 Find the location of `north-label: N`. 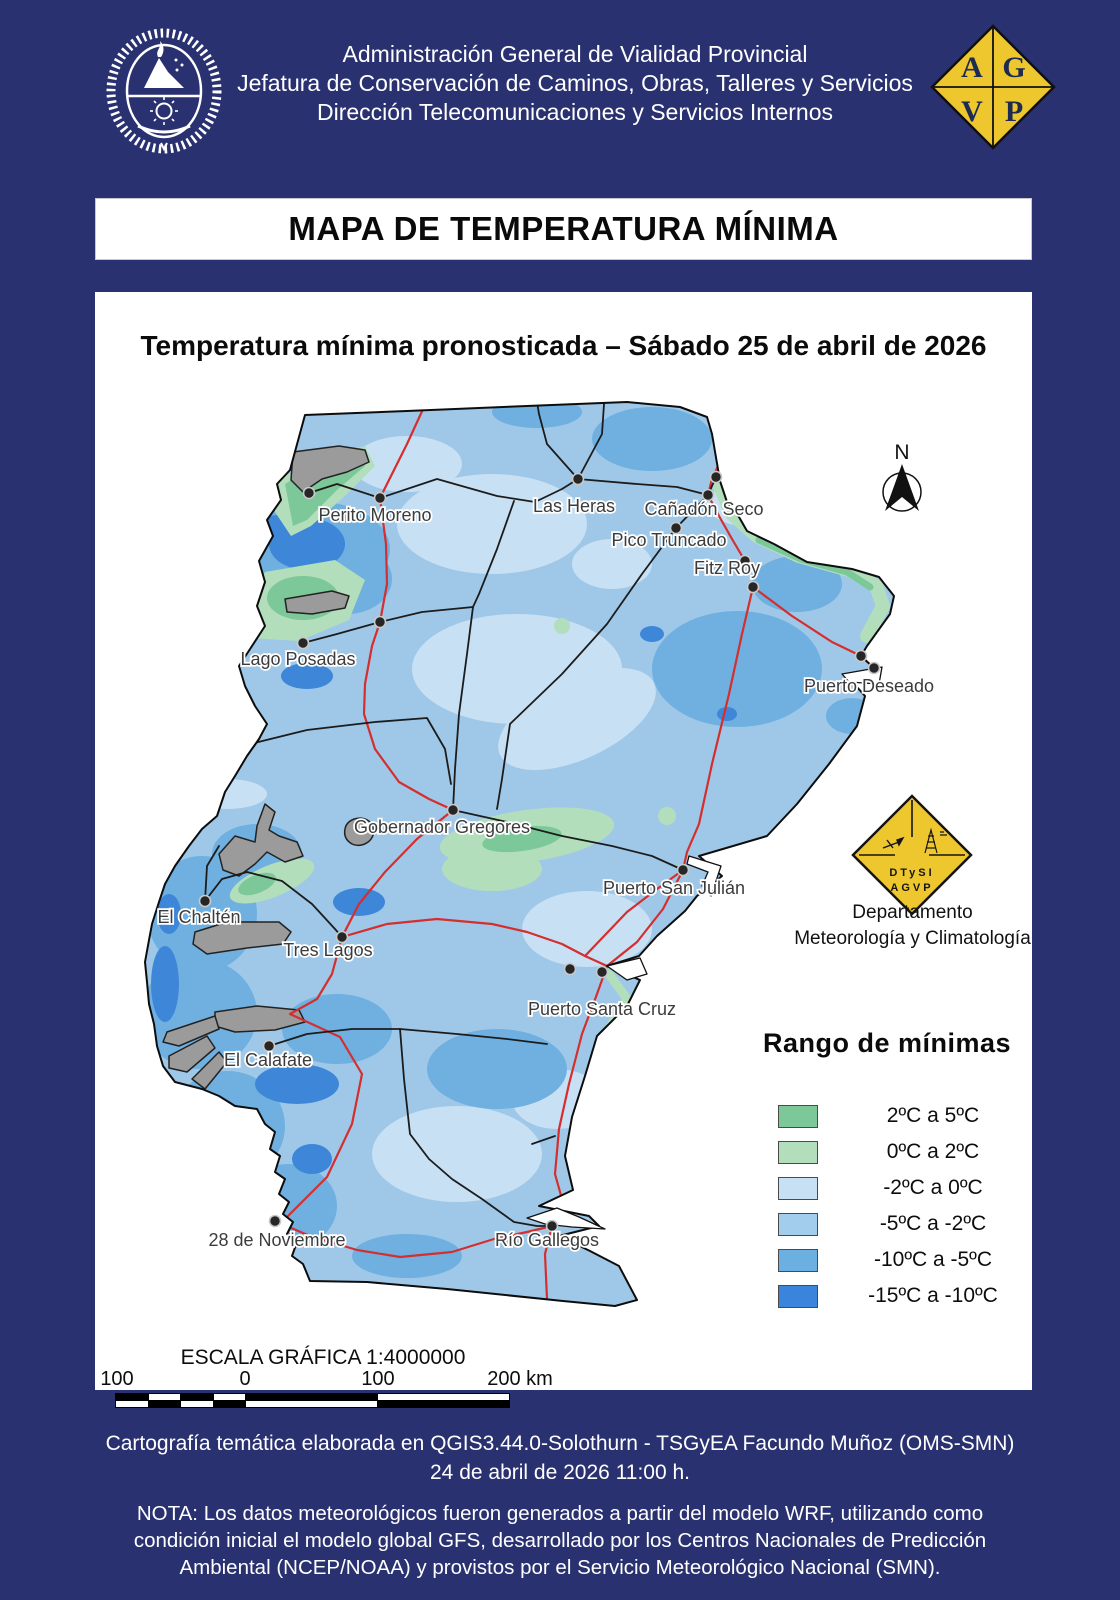

north-label: N is located at coordinates (901, 452).